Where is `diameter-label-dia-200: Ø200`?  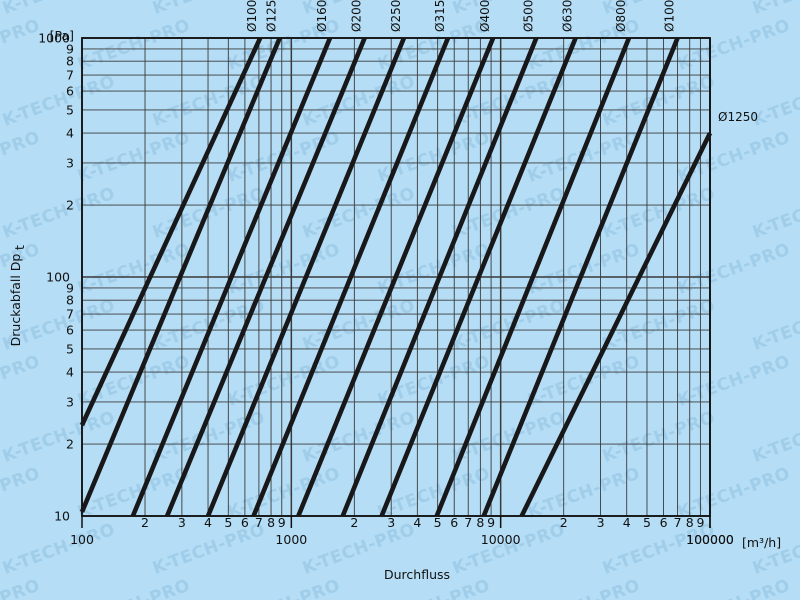 diameter-label-dia-200: Ø200 is located at coordinates (357, 16).